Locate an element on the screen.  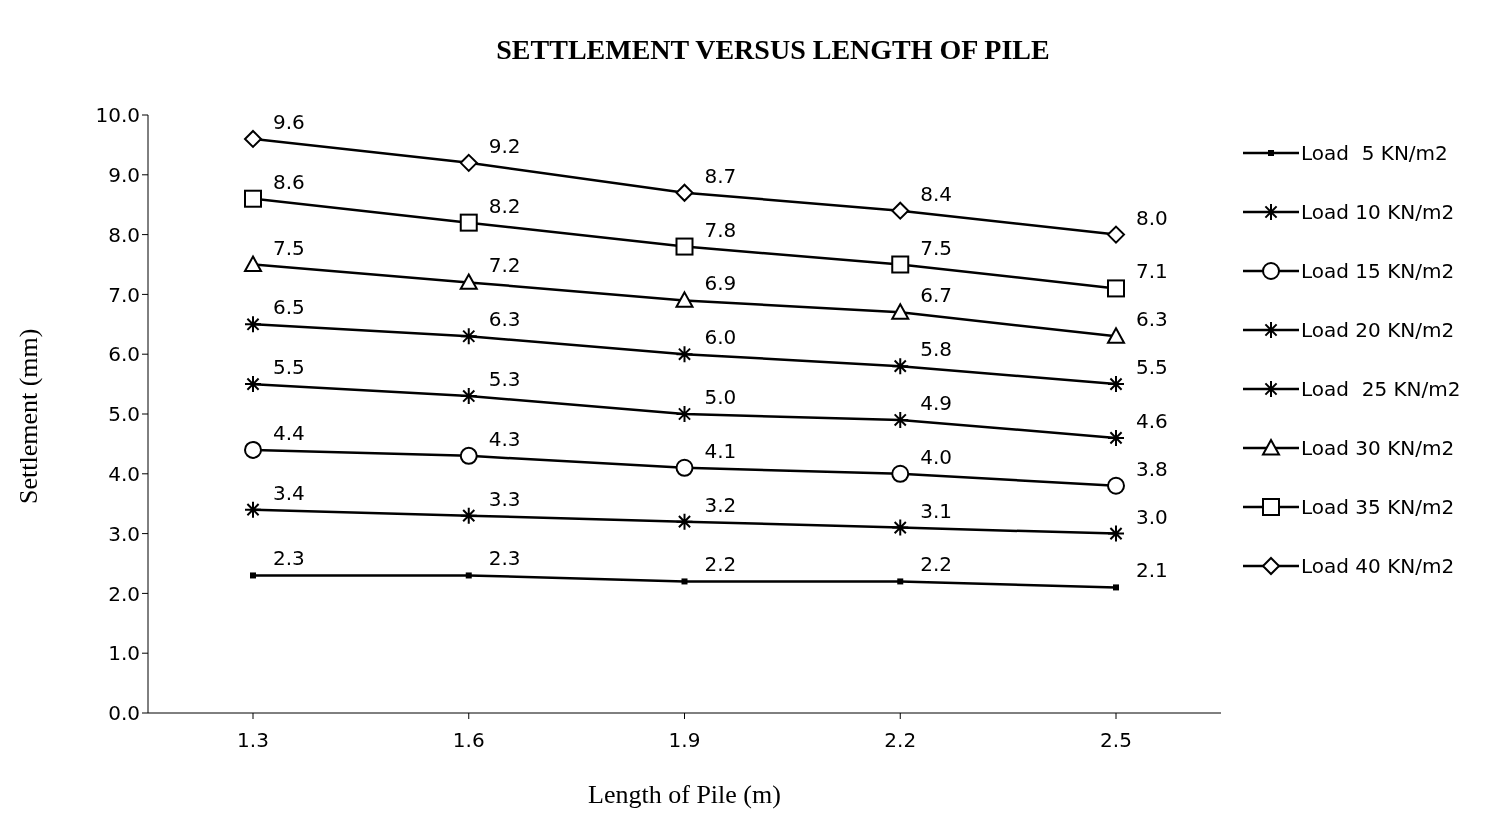
y-tick-label: 9.0 is located at coordinates (124, 174).